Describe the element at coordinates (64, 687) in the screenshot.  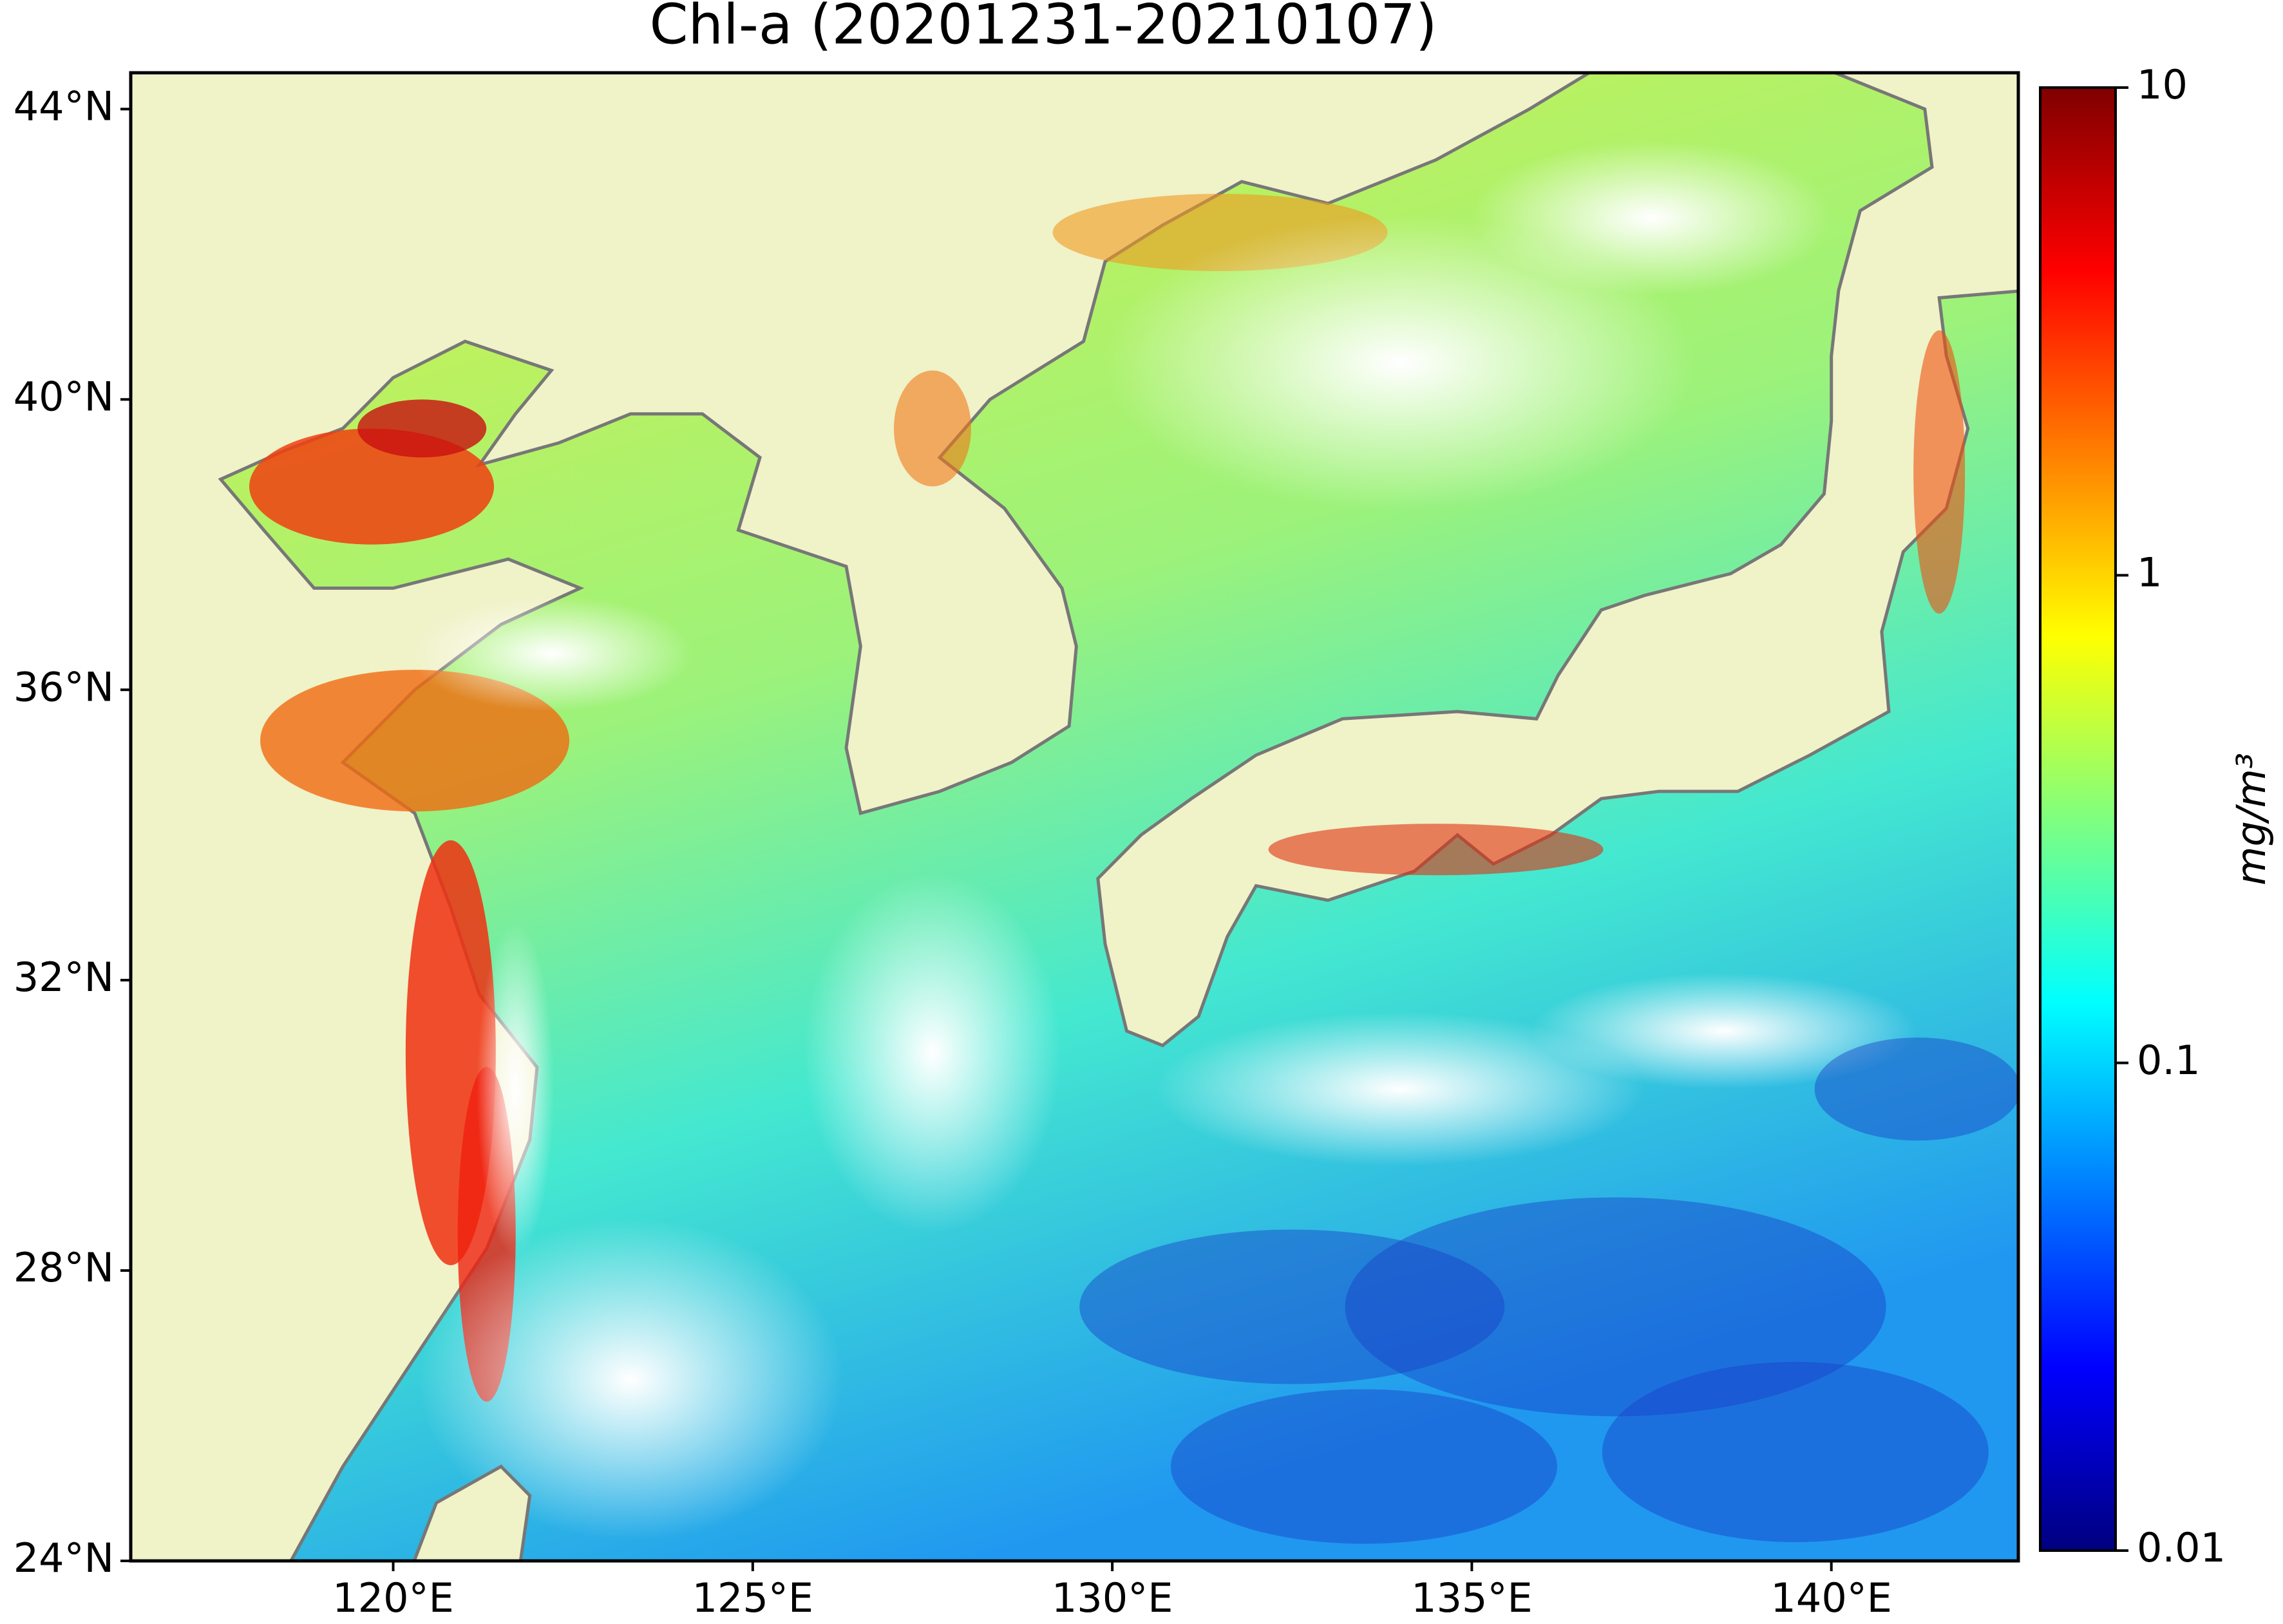
I see `y-tick-label: 36°N` at that location.